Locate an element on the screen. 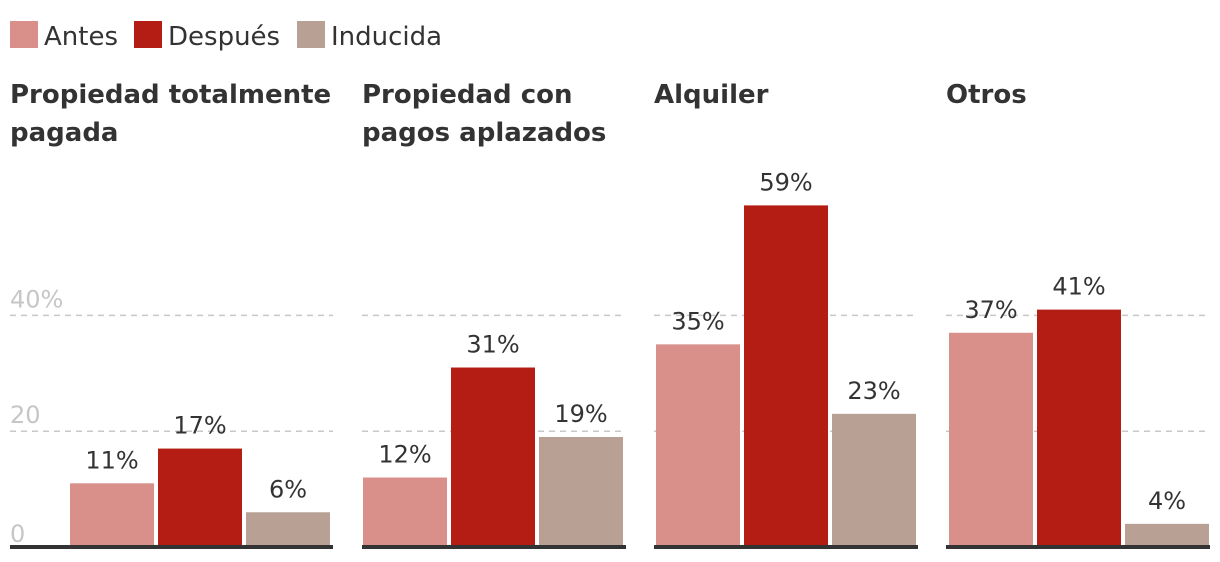 This screenshot has width=1220, height=562. y-tick-label-0: 0 is located at coordinates (17, 534).